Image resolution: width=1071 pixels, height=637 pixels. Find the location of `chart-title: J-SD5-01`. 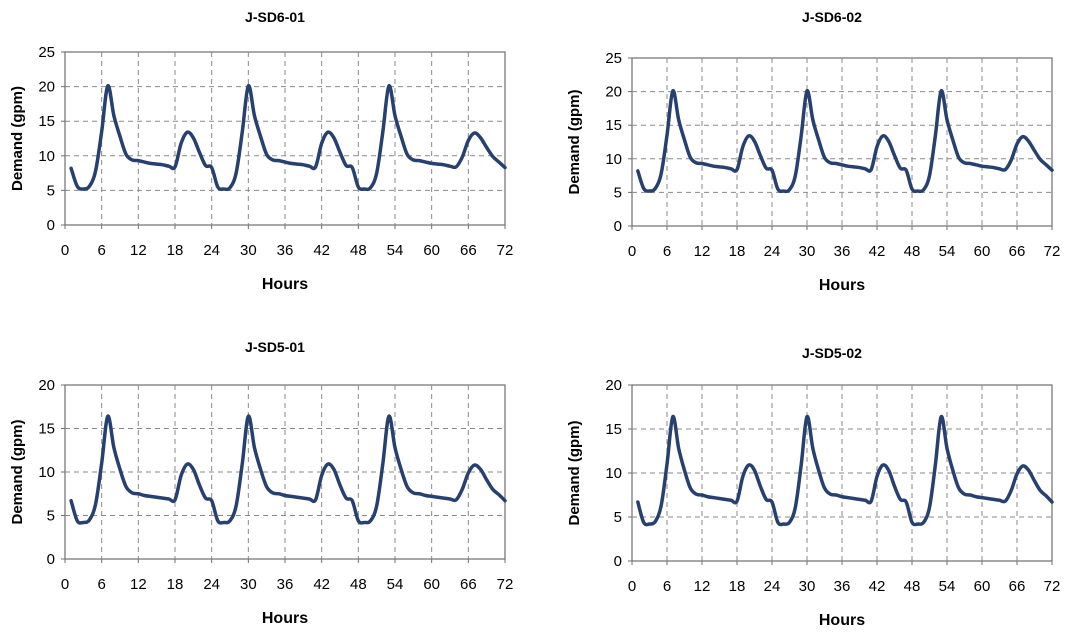

chart-title: J-SD5-01 is located at coordinates (275, 347).